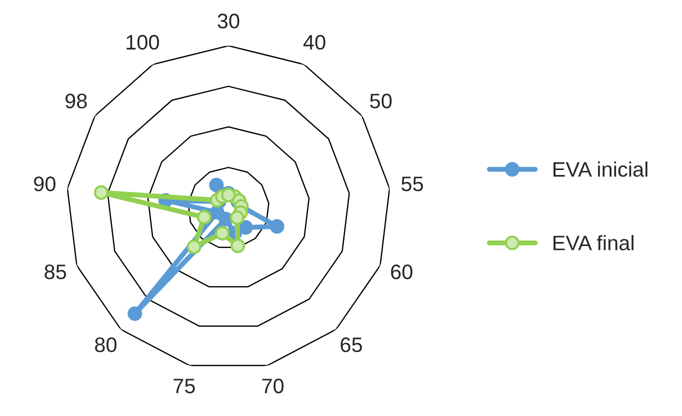 The height and width of the screenshot is (416, 682). What do you see at coordinates (184, 386) in the screenshot?
I see `spoke-label: 75` at bounding box center [184, 386].